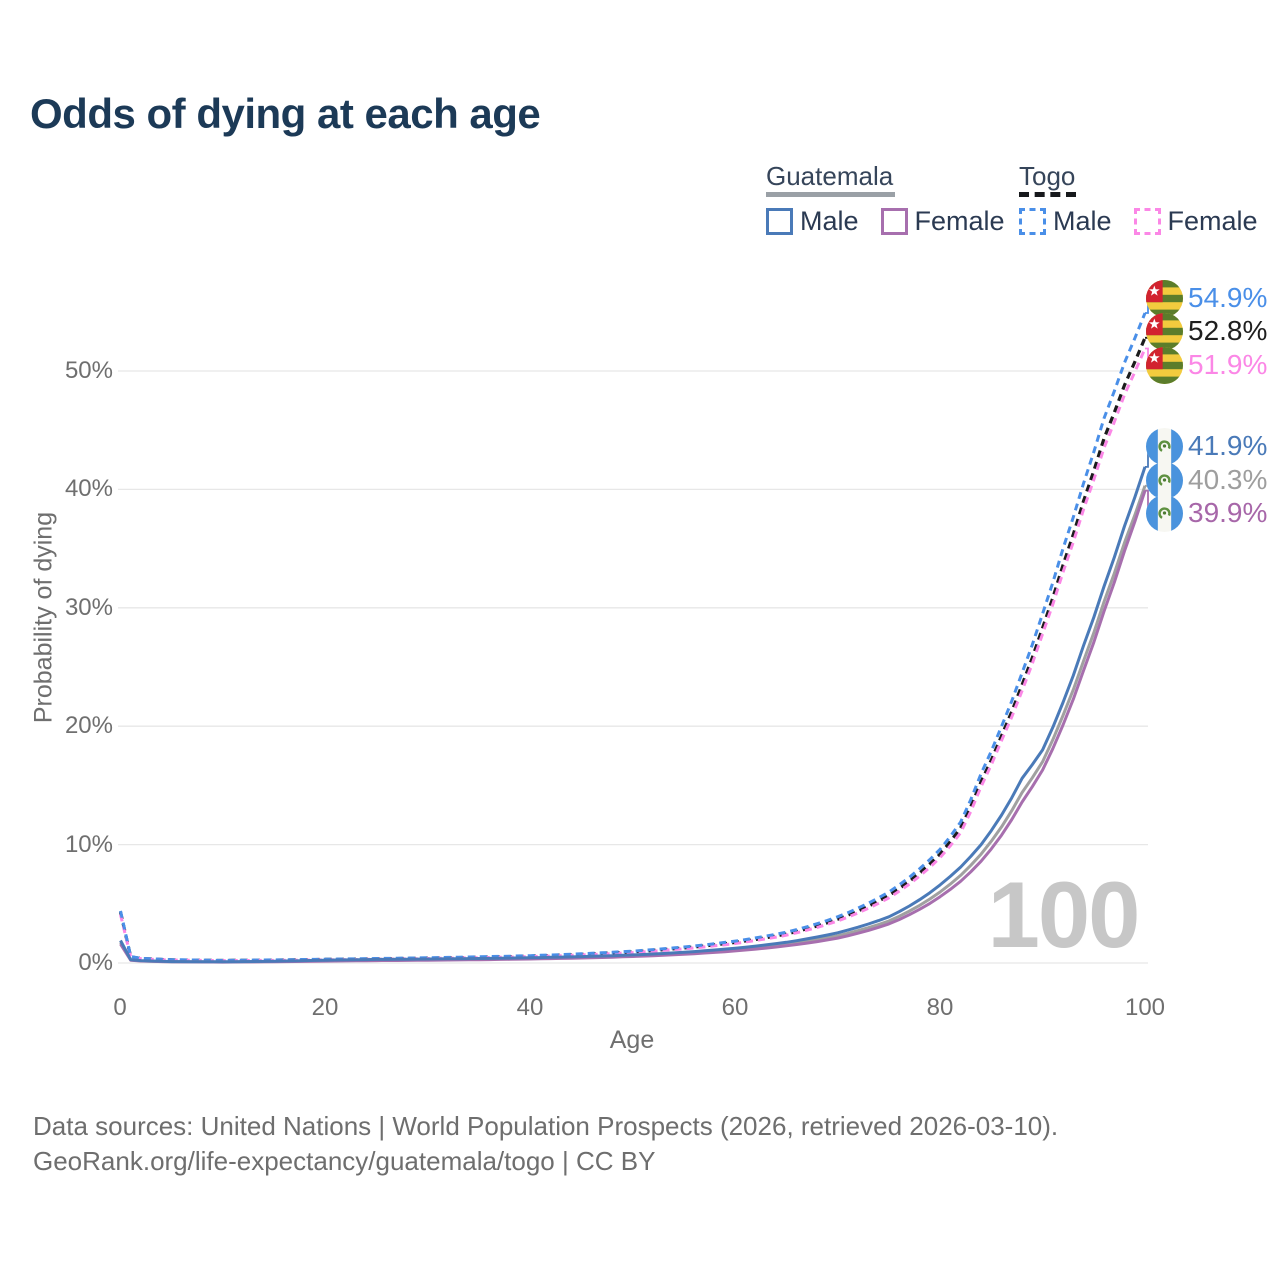 Image resolution: width=1280 pixels, height=1280 pixels. I want to click on x-tick-100: 100, so click(1145, 1007).